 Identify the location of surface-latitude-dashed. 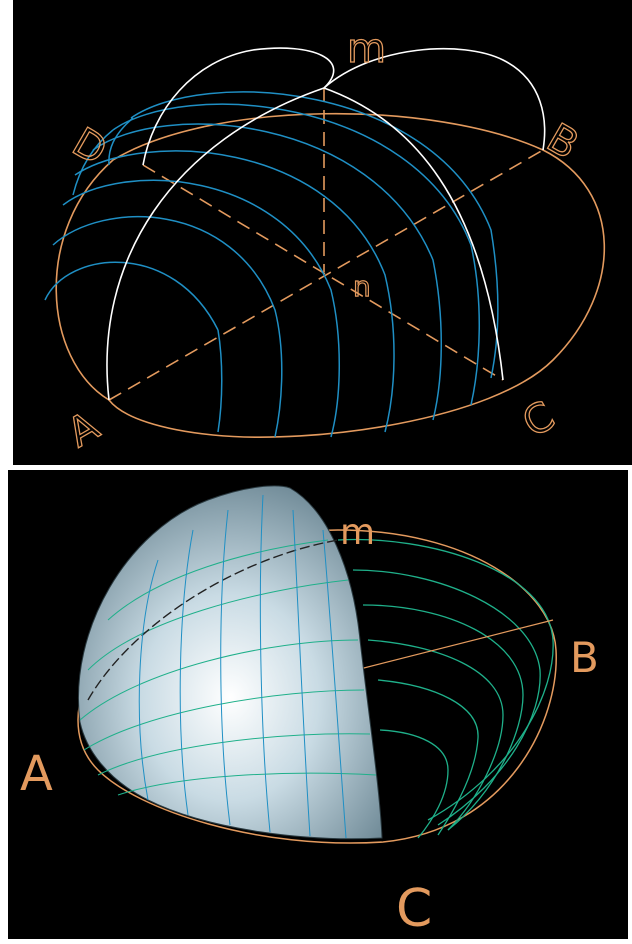
(213, 620).